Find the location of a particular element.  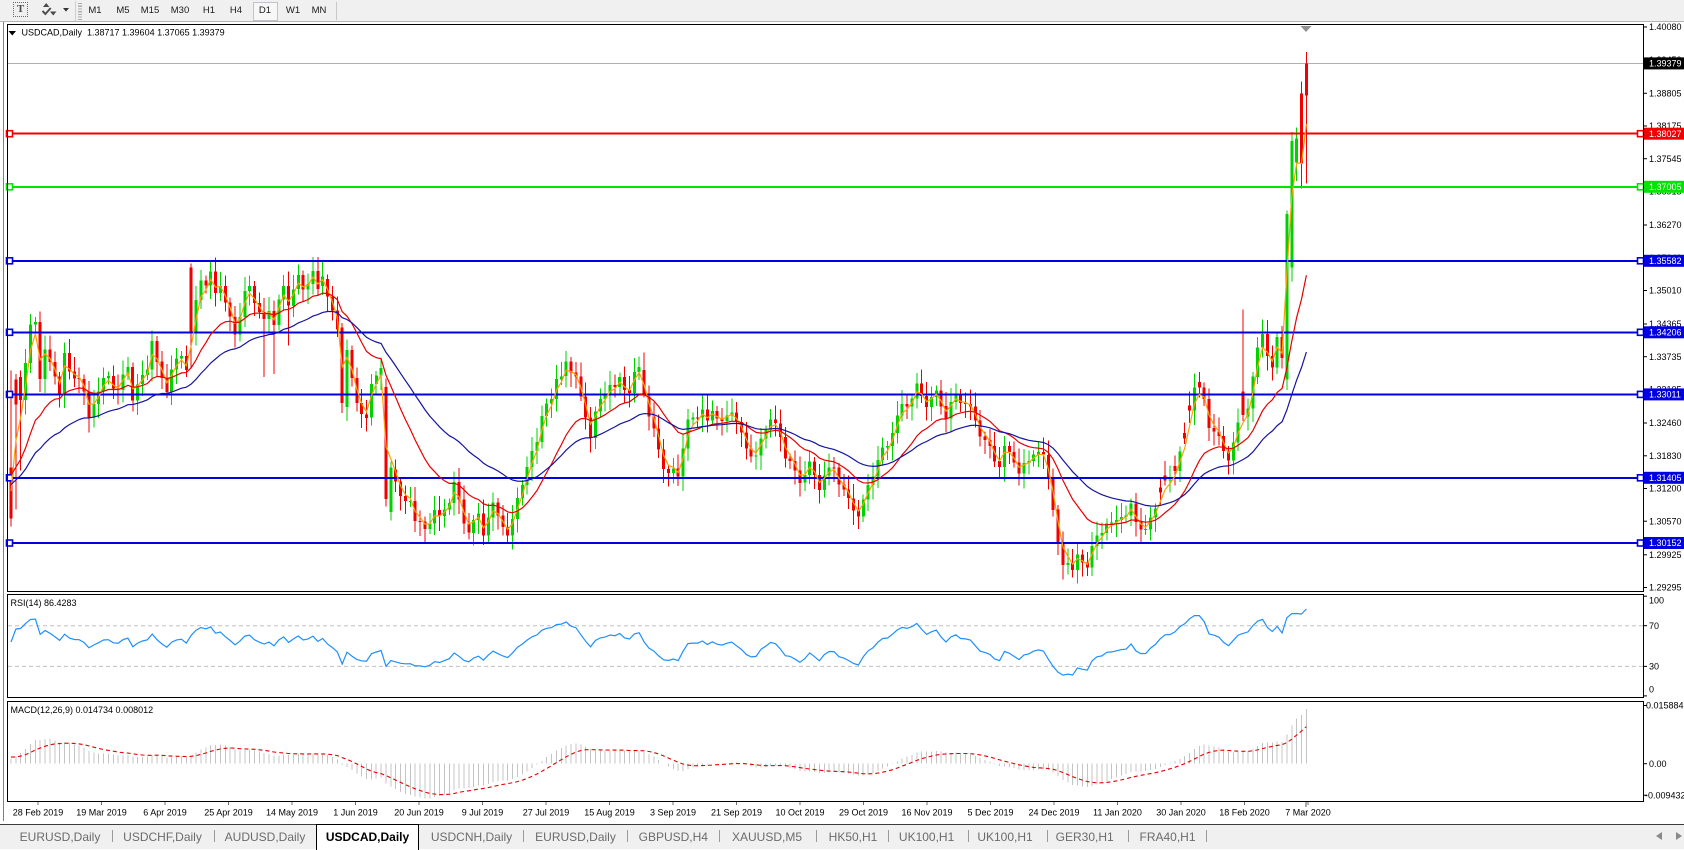

svg-text: 1.34365 is located at coordinates (1665, 324).